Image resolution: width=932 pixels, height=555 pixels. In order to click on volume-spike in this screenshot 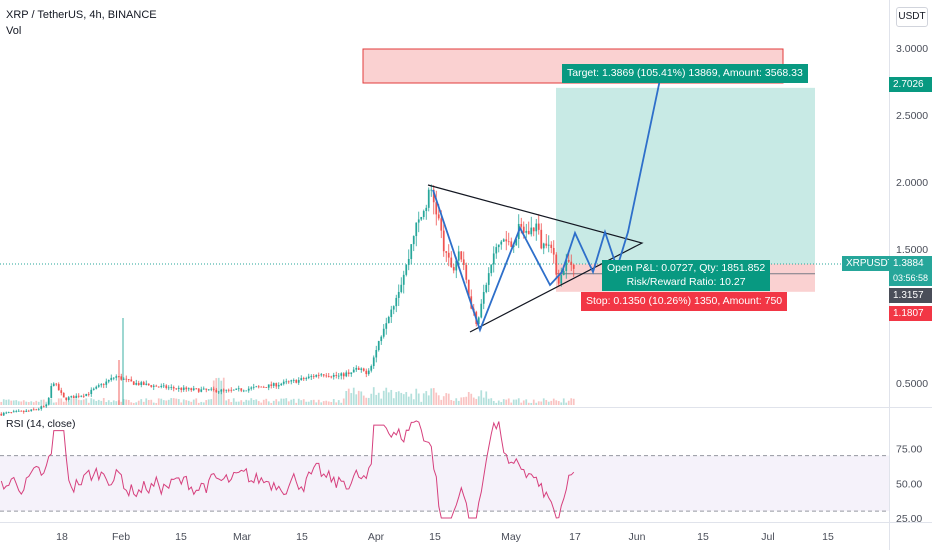, I will do `click(123, 361)`.